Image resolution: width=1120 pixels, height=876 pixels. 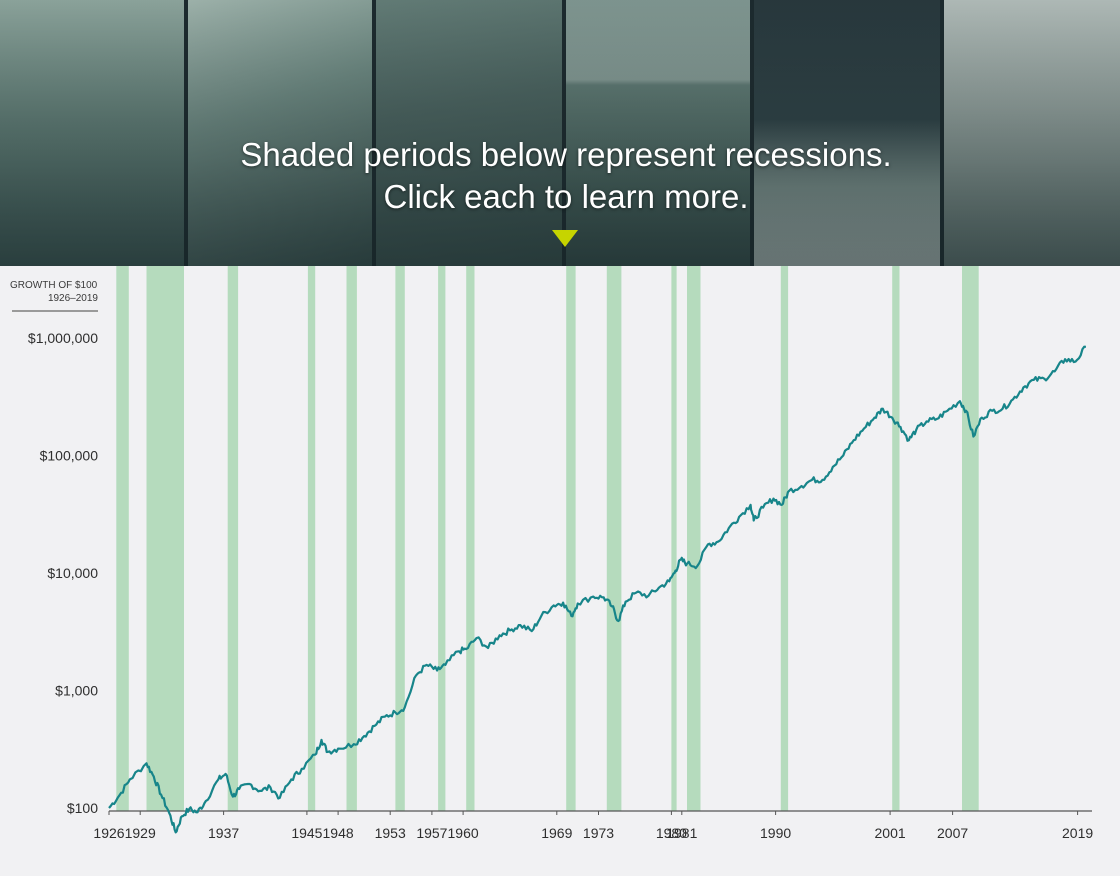 What do you see at coordinates (76, 691) in the screenshot?
I see `y-tick-label: $1,000` at bounding box center [76, 691].